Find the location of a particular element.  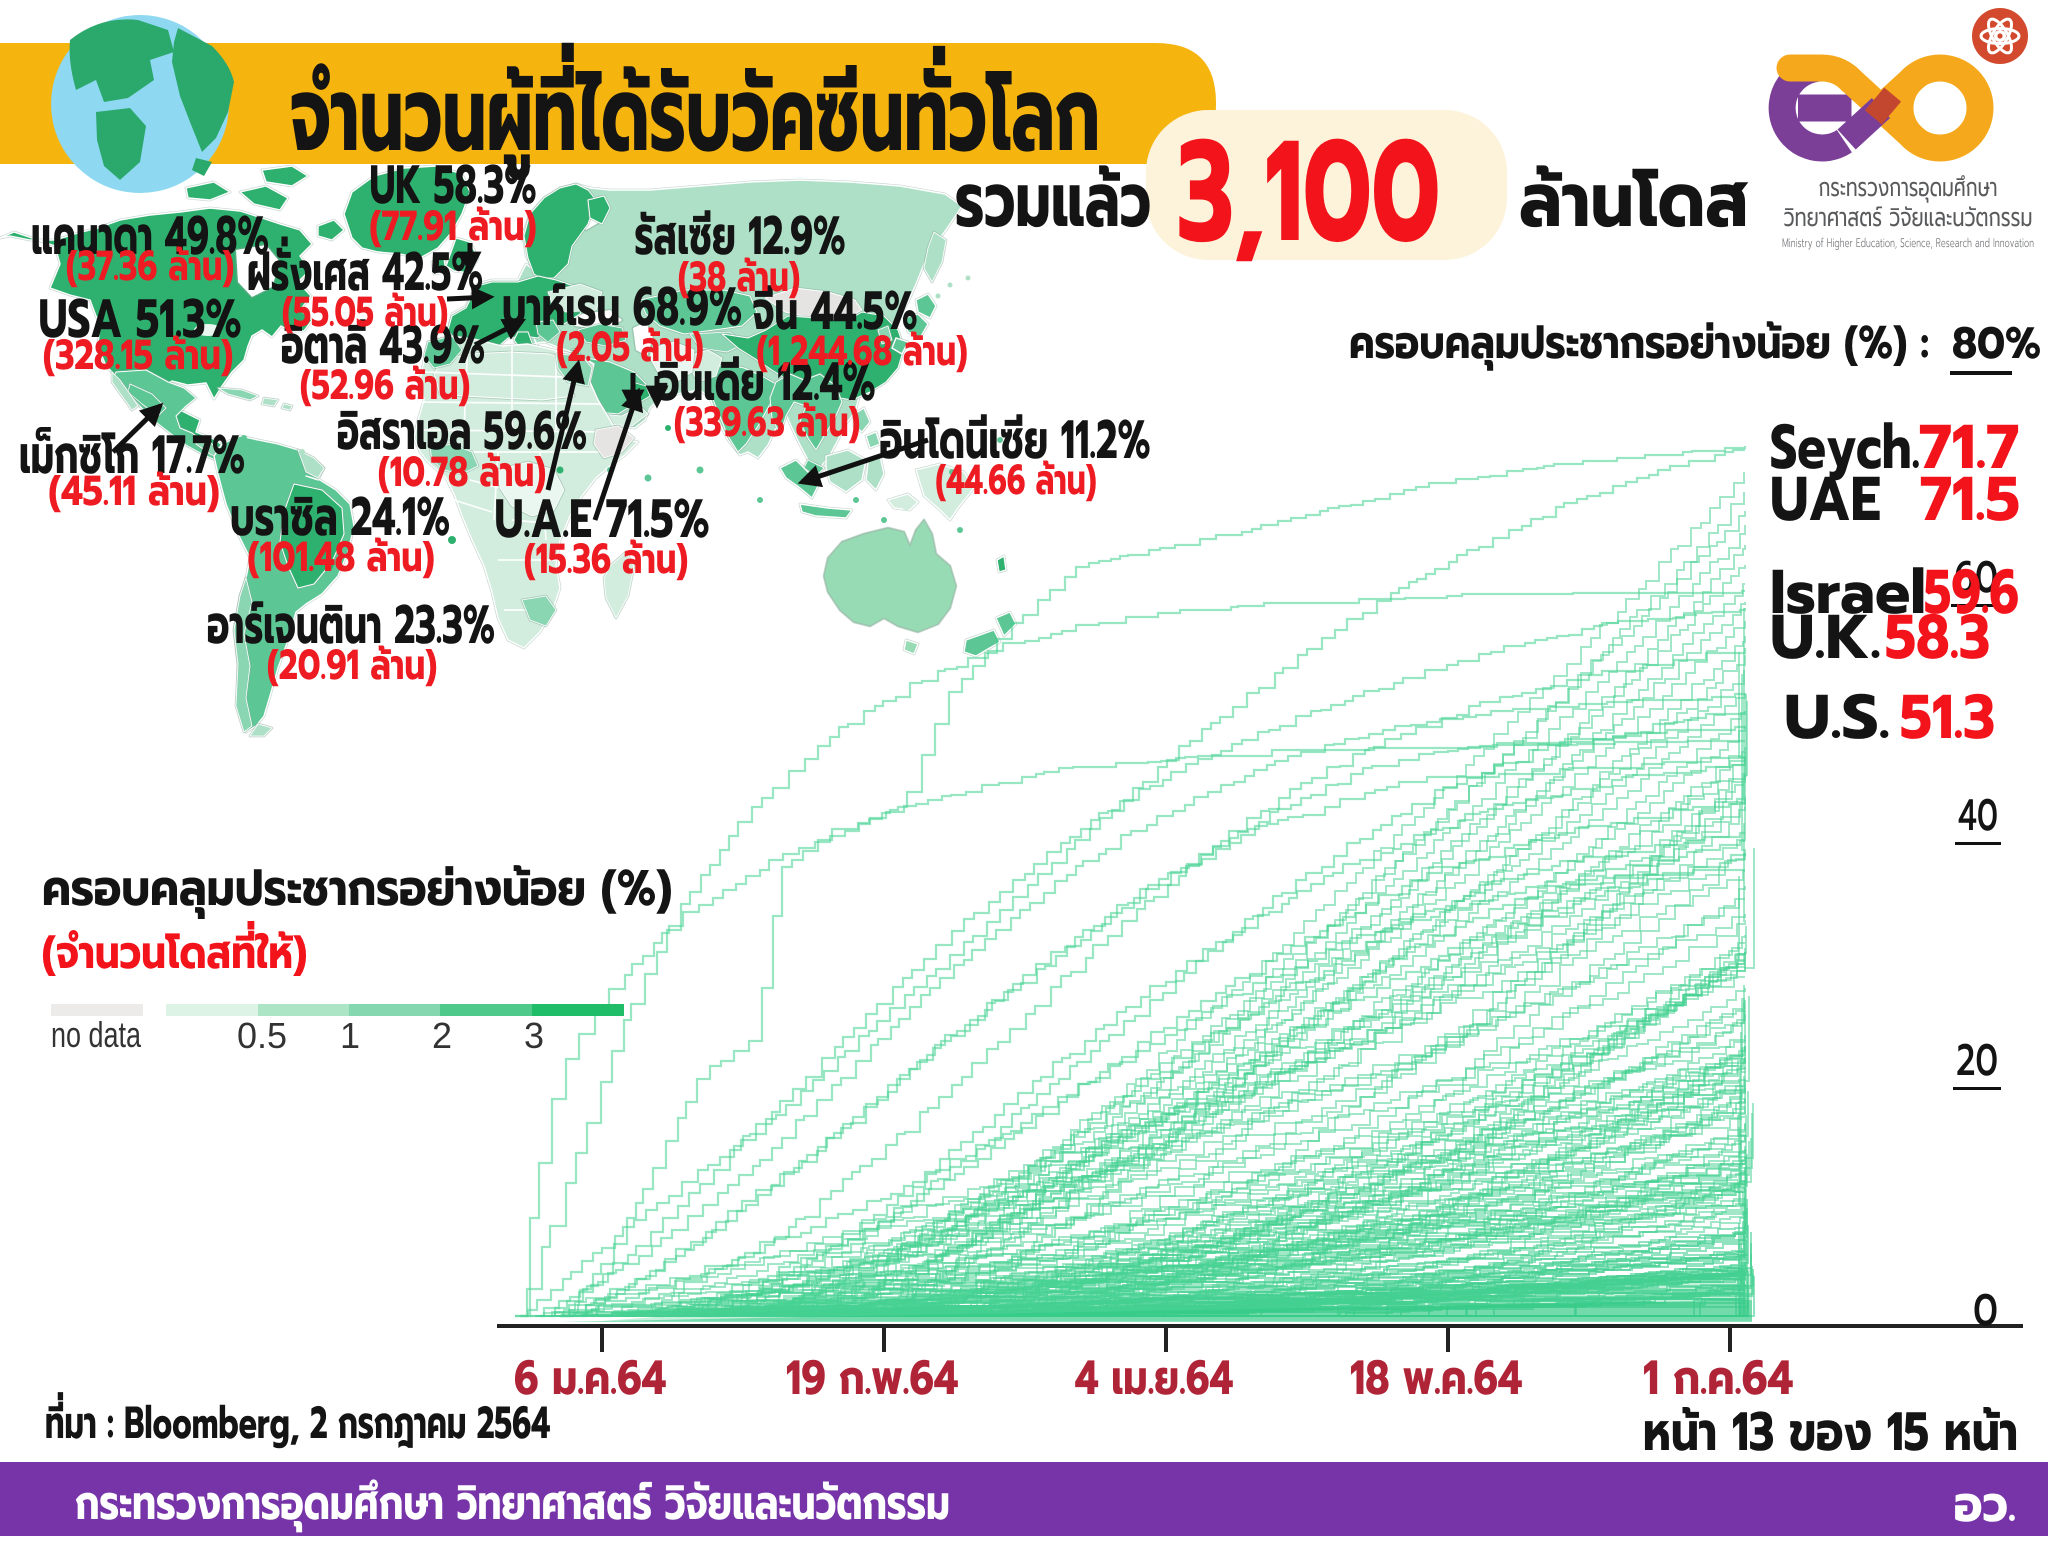

svg-text: 3 is located at coordinates (534, 1035).